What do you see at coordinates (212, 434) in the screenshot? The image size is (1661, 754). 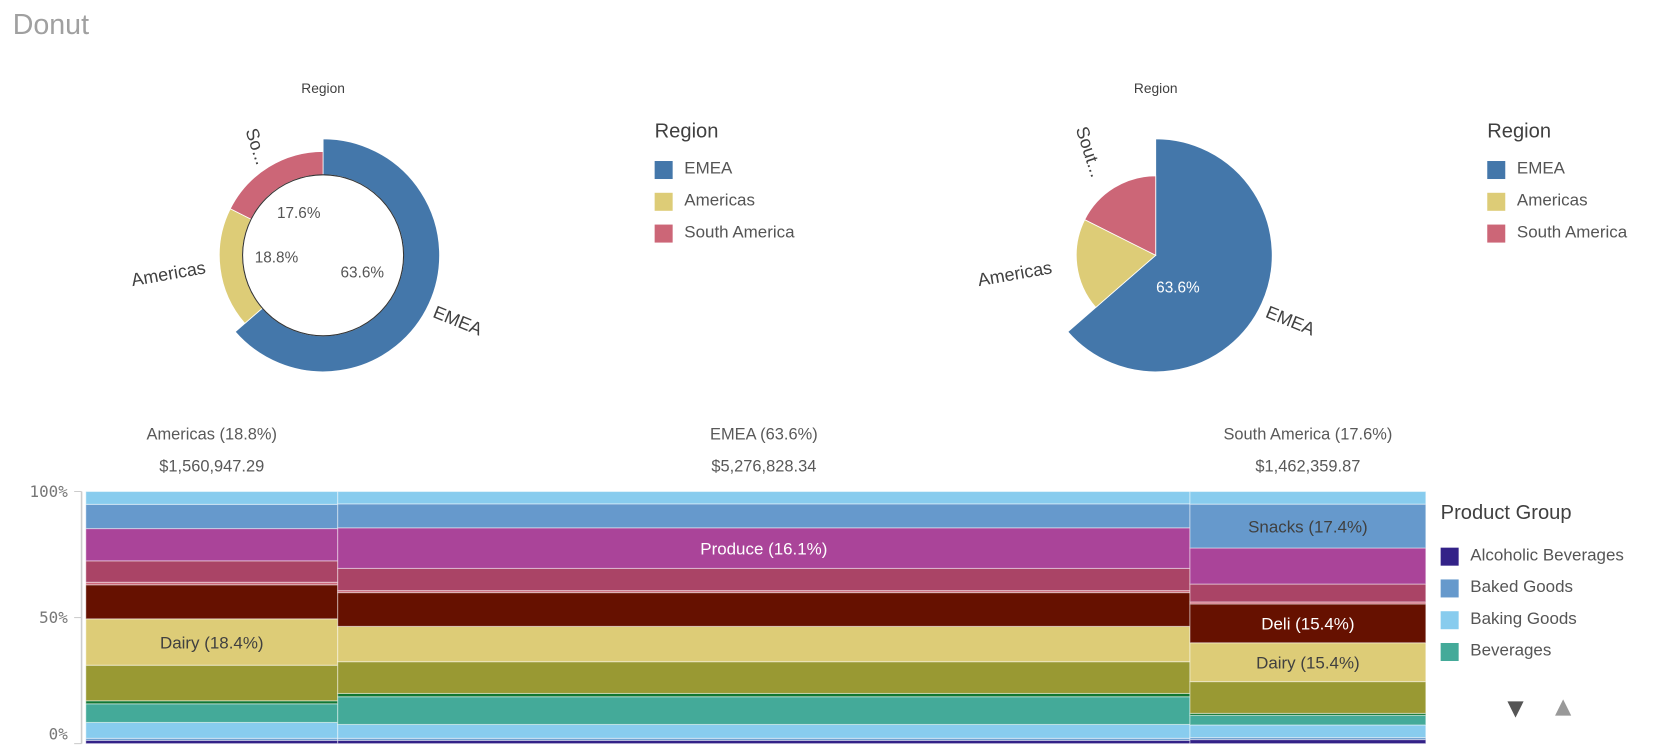 I see `column-header: Americas (18.8%)` at bounding box center [212, 434].